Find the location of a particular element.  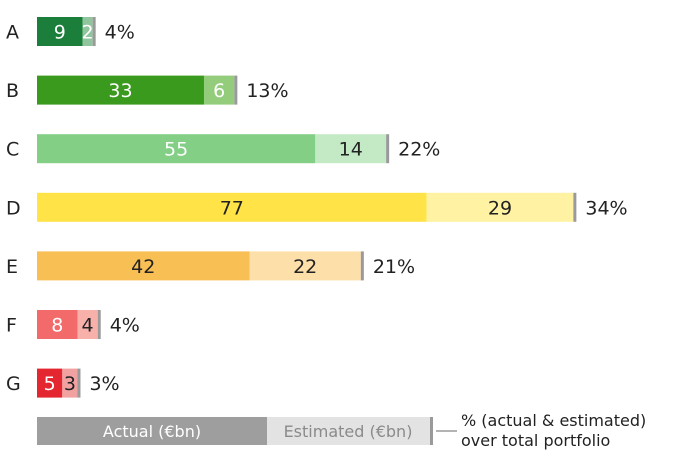

value-label-estimated-b: 6 is located at coordinates (219, 91).